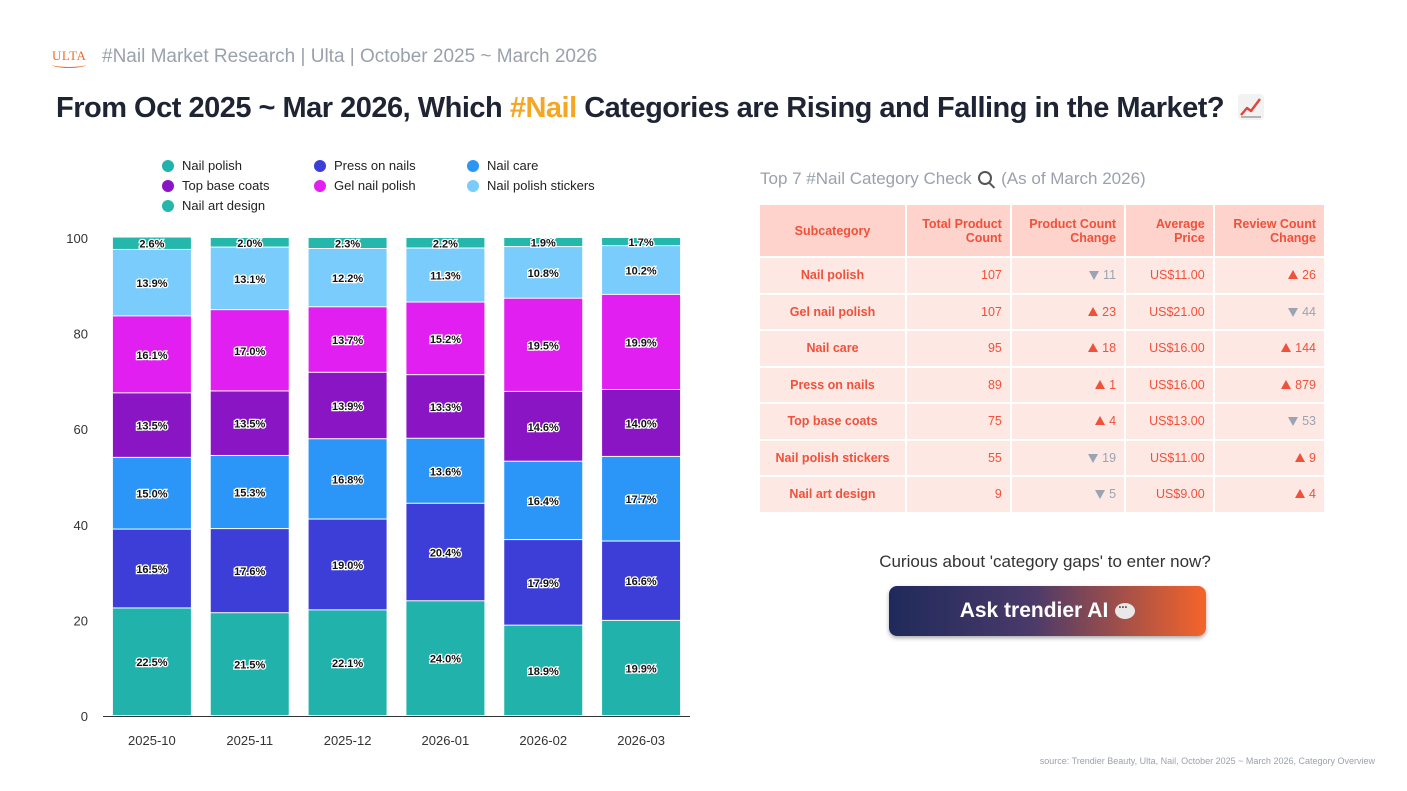 The width and height of the screenshot is (1407, 791). I want to click on legend-label: Nail art design, so click(224, 205).